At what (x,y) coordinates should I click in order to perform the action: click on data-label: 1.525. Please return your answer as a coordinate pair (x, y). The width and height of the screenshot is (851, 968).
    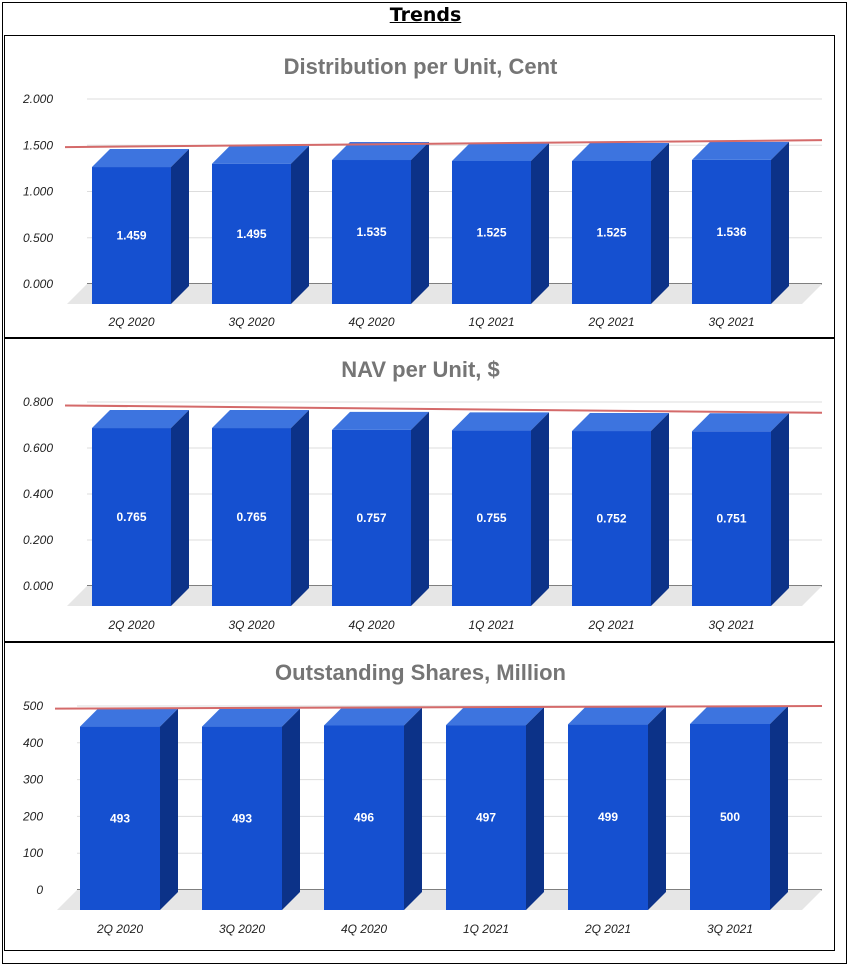
    Looking at the image, I should click on (491, 232).